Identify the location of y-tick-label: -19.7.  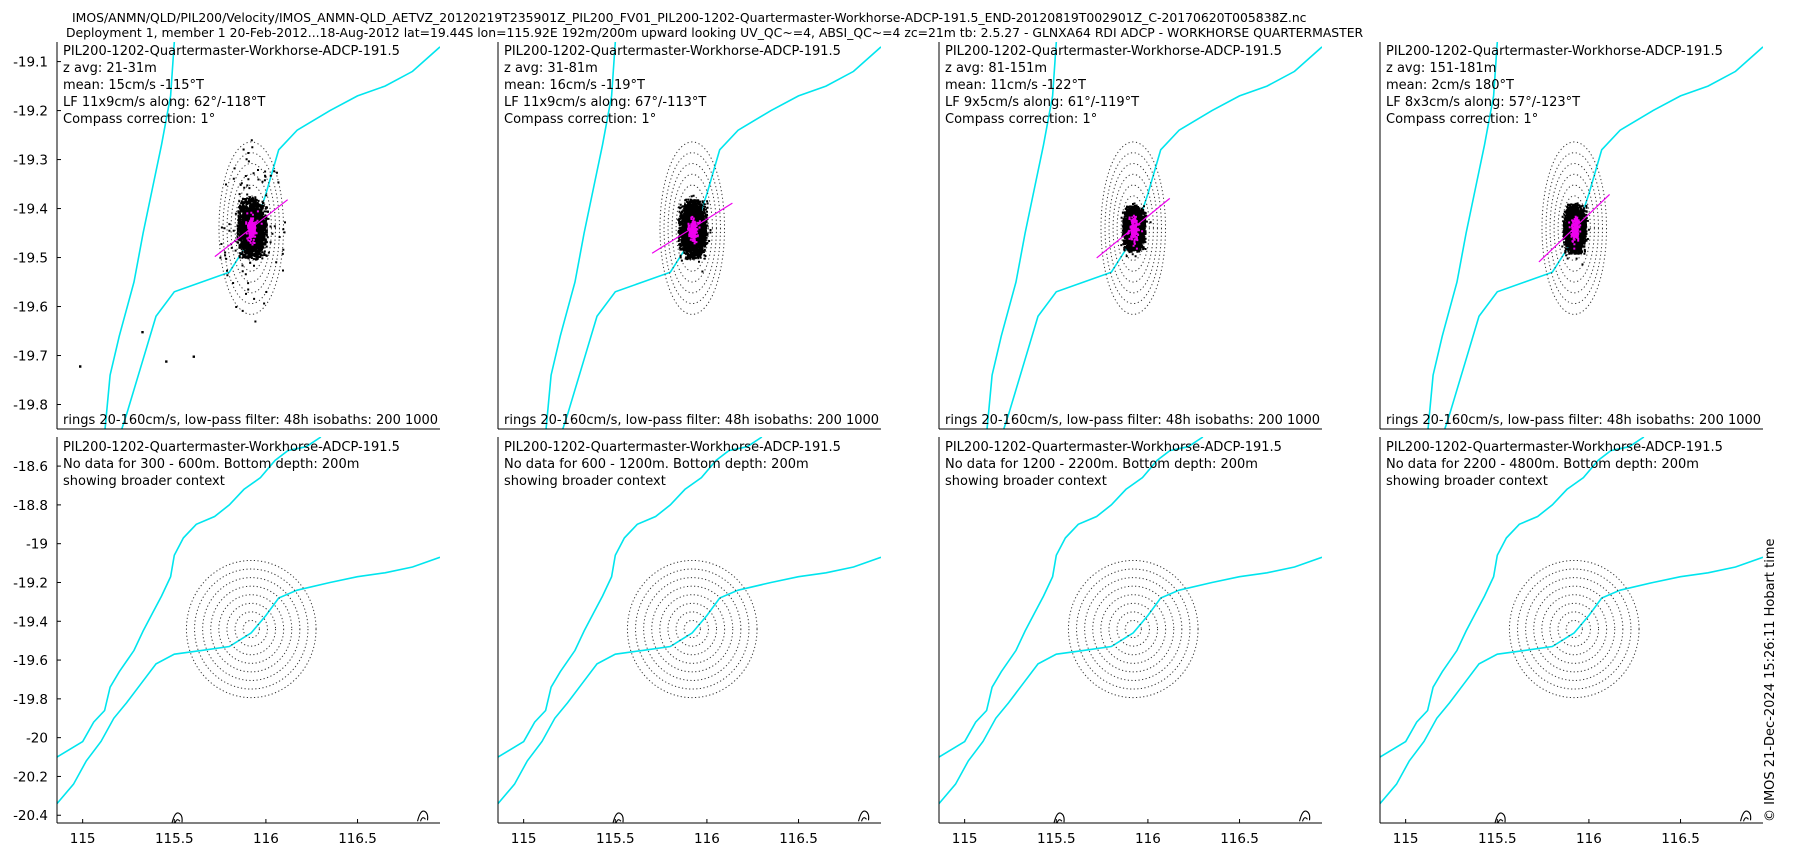
(30, 357).